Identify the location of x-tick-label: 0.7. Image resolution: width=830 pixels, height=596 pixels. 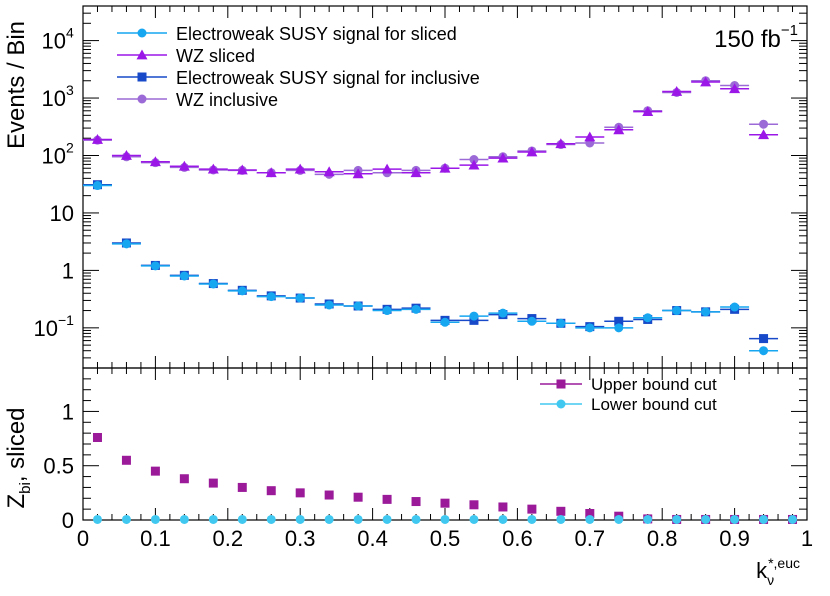
(590, 538).